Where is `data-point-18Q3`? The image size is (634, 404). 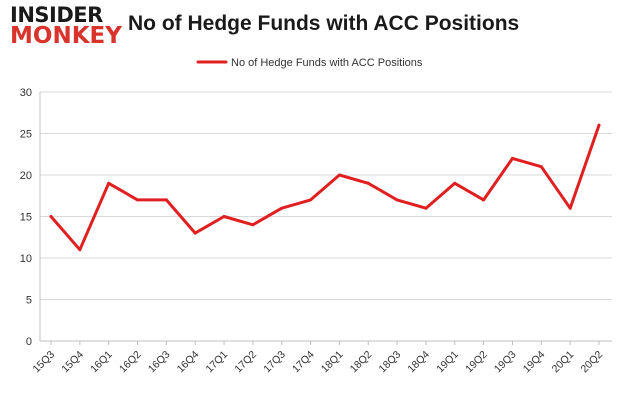
data-point-18Q3 is located at coordinates (397, 200).